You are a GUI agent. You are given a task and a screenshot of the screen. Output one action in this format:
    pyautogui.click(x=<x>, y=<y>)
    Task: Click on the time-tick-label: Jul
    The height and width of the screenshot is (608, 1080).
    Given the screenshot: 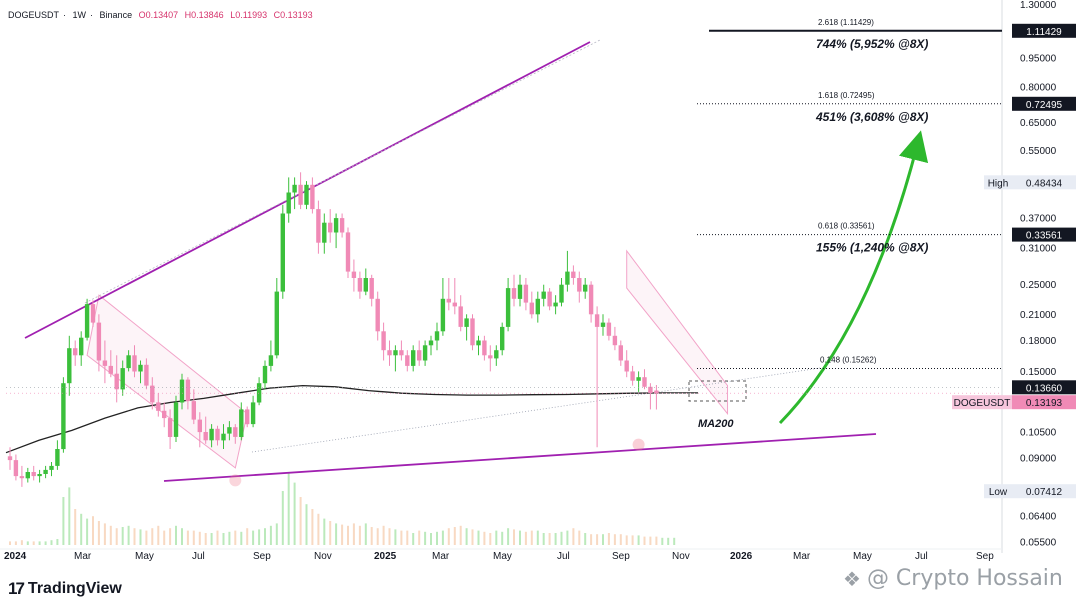 What is the action you would take?
    pyautogui.click(x=563, y=556)
    